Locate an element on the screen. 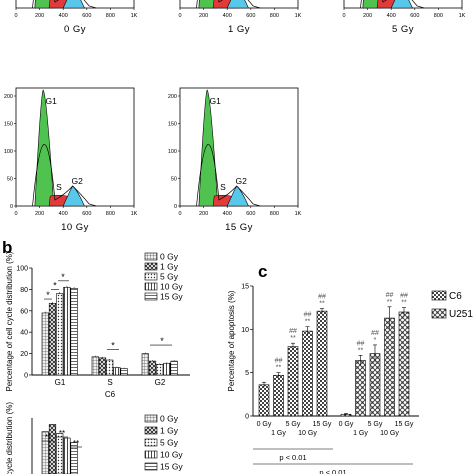 The width and height of the screenshot is (474, 474). category-label: G2 is located at coordinates (160, 382).